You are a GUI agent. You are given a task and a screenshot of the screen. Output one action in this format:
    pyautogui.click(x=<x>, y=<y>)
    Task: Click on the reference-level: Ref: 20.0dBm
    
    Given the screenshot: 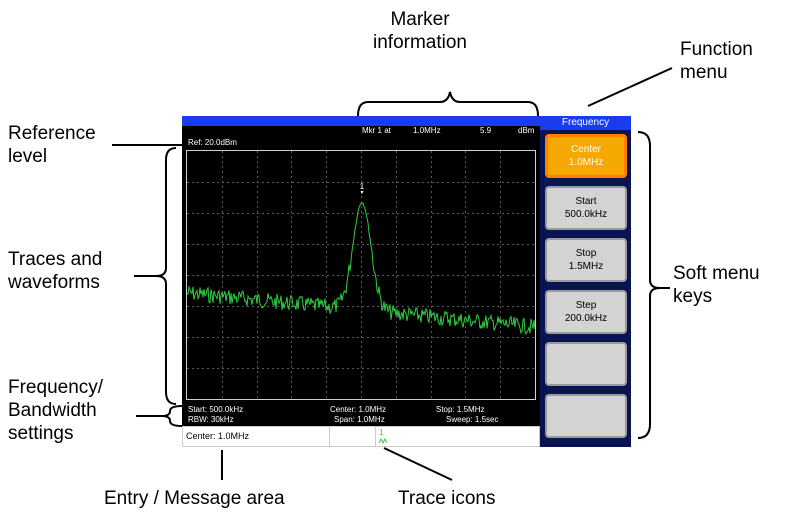 What is the action you would take?
    pyautogui.click(x=212, y=142)
    